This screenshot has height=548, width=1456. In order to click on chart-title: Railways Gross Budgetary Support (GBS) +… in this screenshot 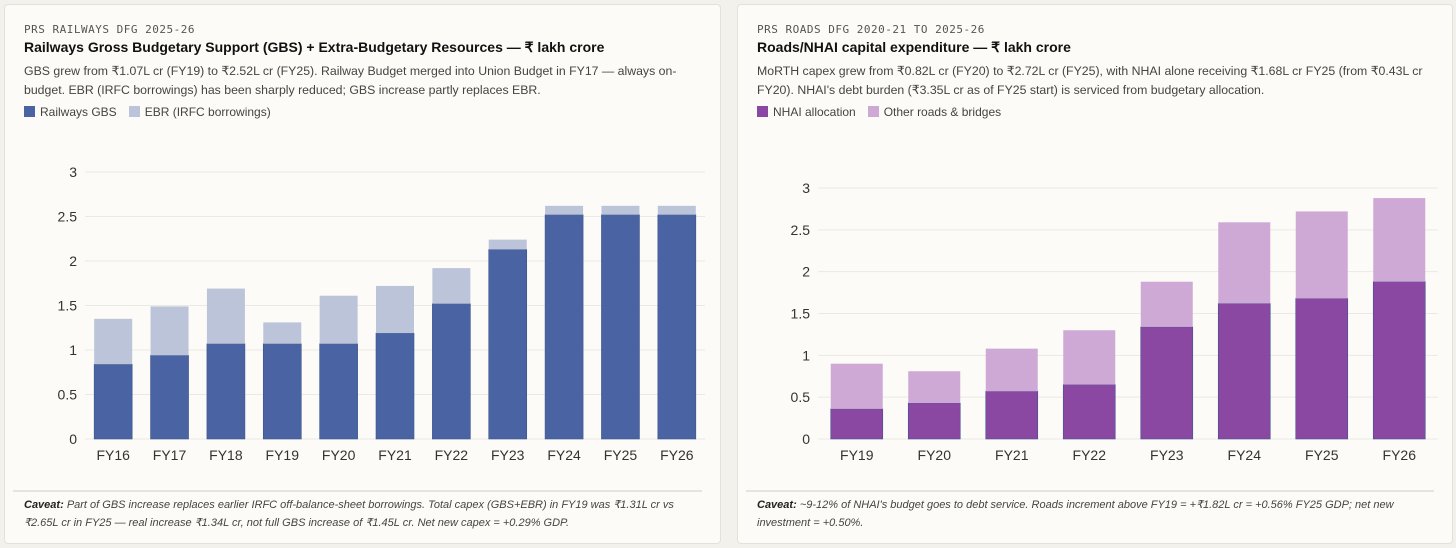, I will do `click(314, 47)`.